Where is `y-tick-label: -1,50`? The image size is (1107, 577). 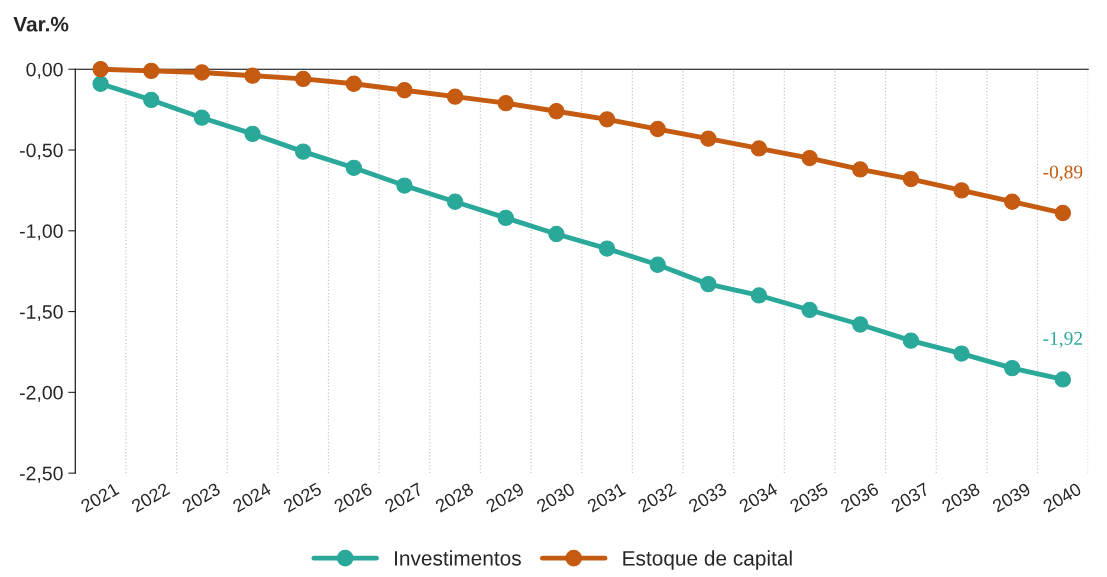 y-tick-label: -1,50 is located at coordinates (41, 313).